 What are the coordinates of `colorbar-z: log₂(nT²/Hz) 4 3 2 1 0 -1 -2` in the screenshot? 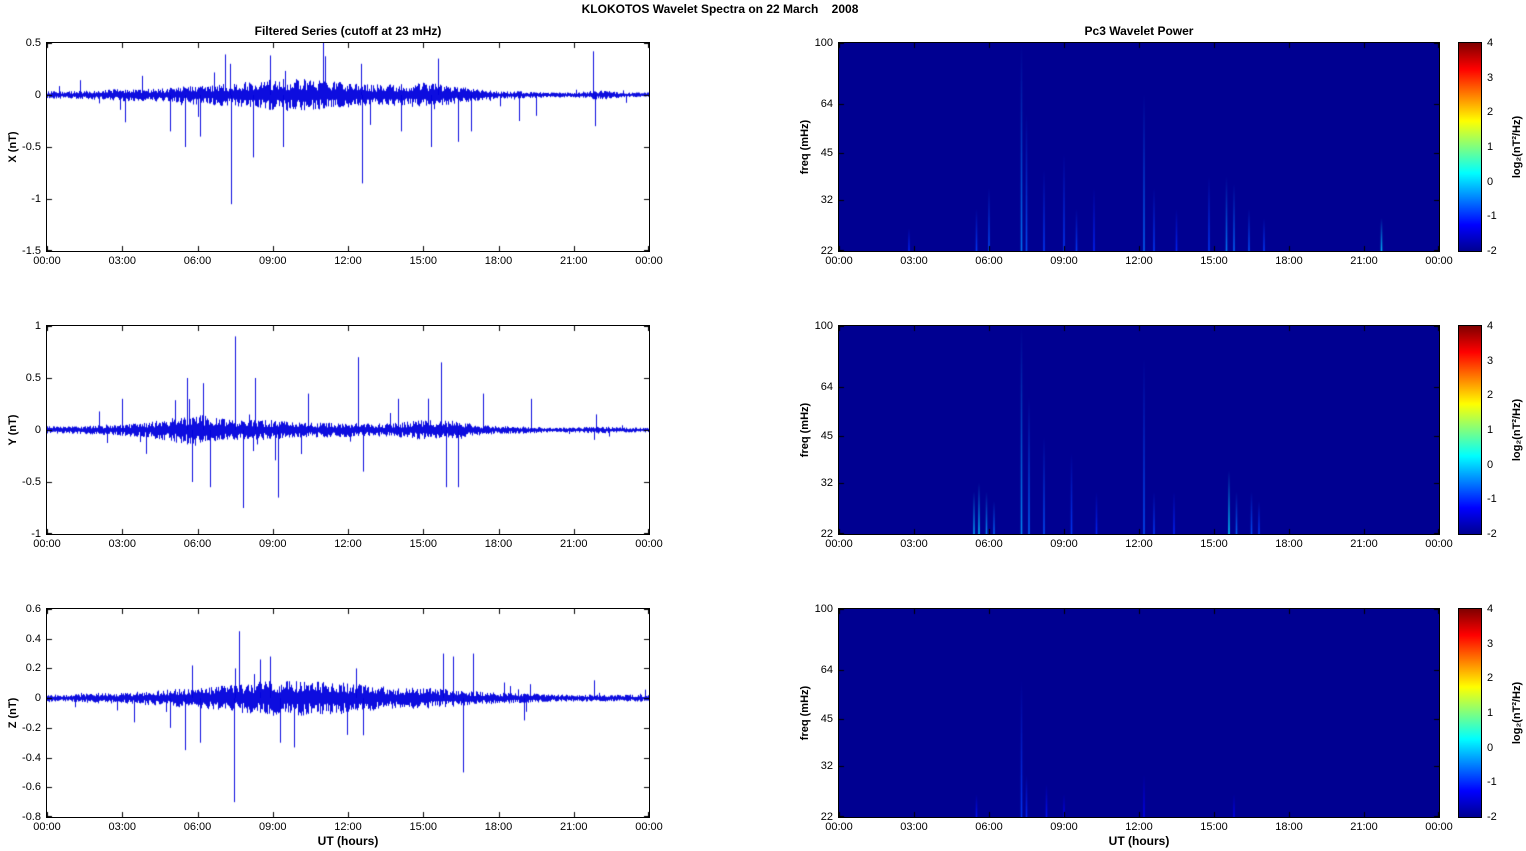 It's located at (1490, 713).